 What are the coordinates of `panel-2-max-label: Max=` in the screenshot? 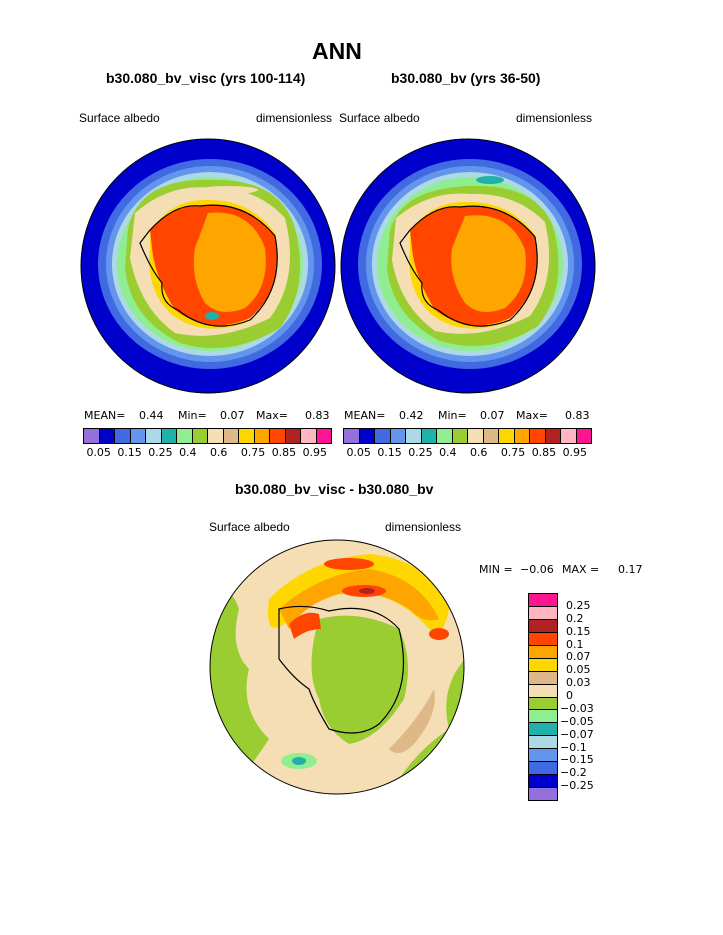 It's located at (532, 415).